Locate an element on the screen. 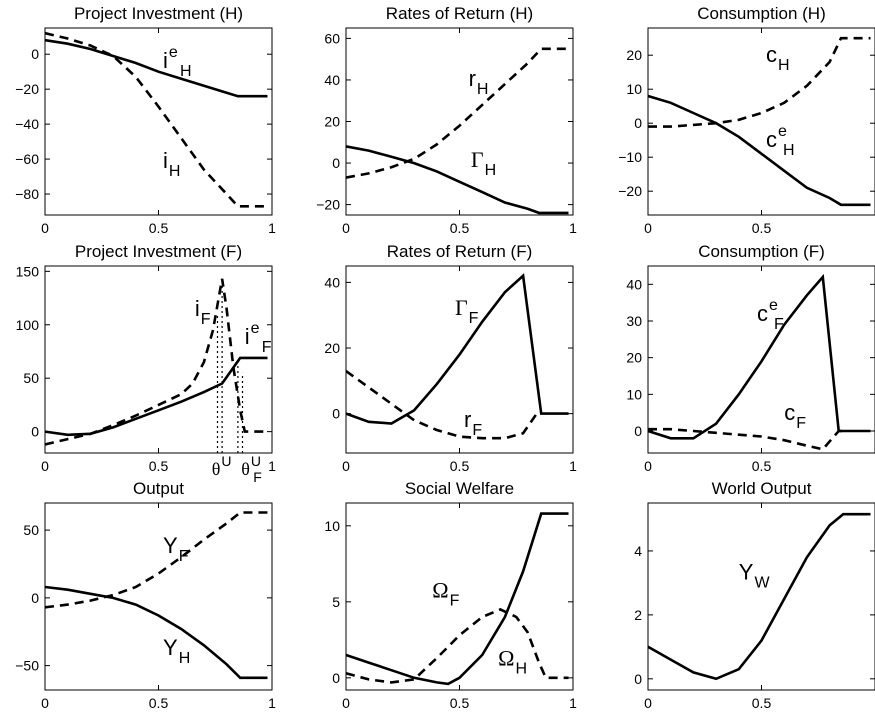 This screenshot has height=722, width=875. y-tick-label: 100 is located at coordinates (28, 325).